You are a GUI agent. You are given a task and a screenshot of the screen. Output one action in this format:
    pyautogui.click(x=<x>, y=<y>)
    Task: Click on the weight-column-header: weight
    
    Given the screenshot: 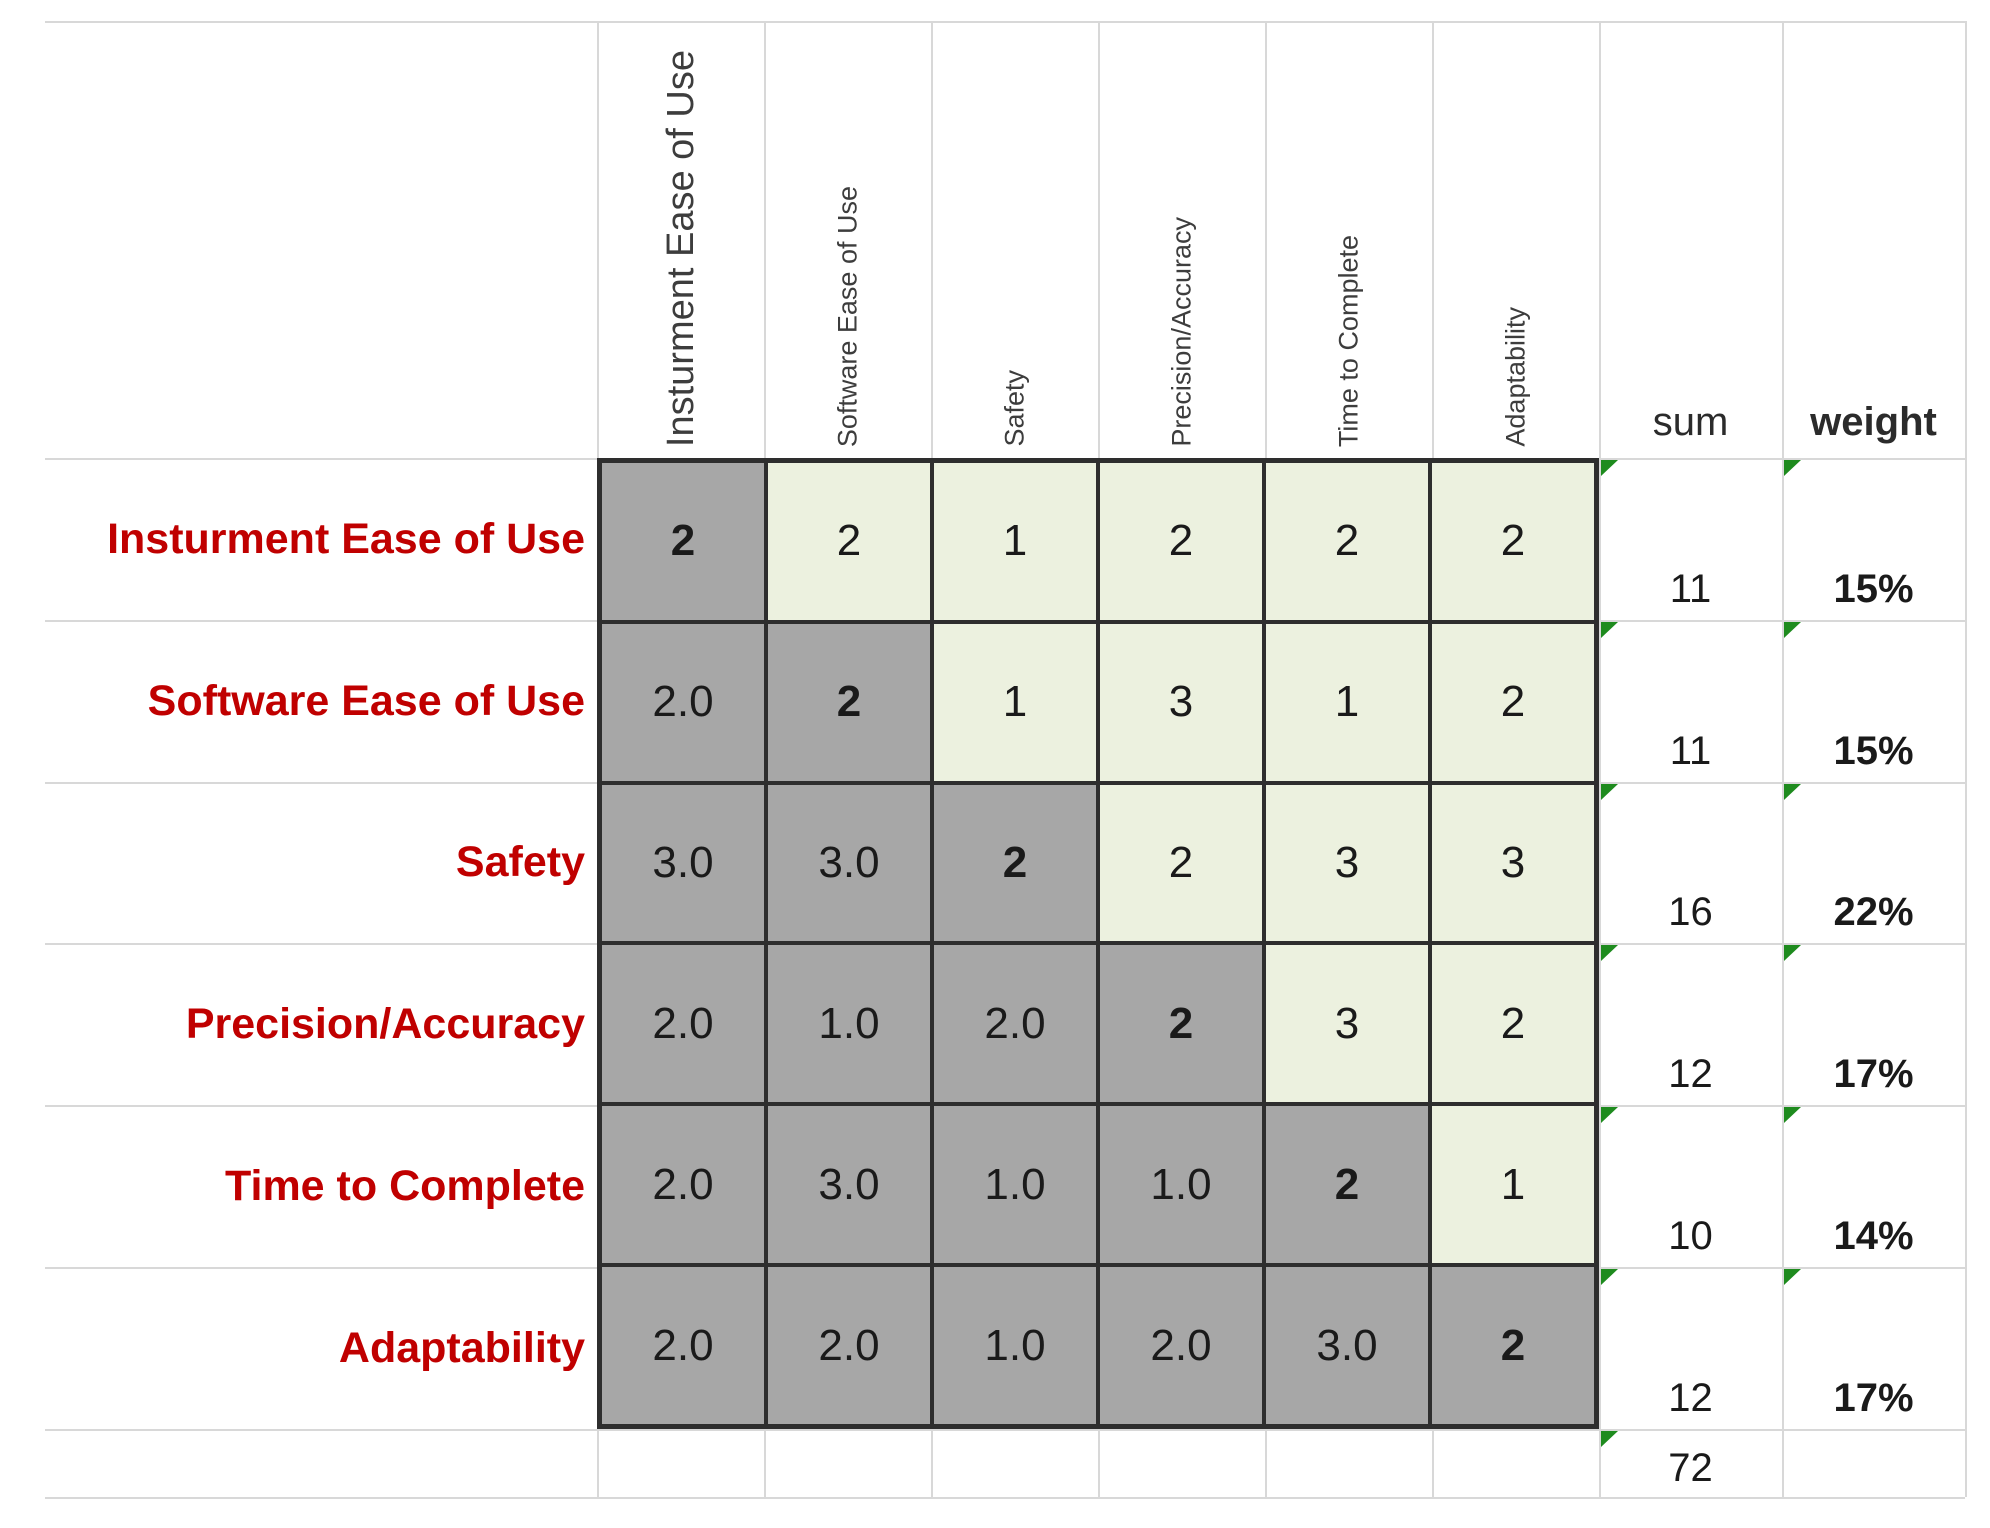 What is the action you would take?
    pyautogui.click(x=1873, y=422)
    